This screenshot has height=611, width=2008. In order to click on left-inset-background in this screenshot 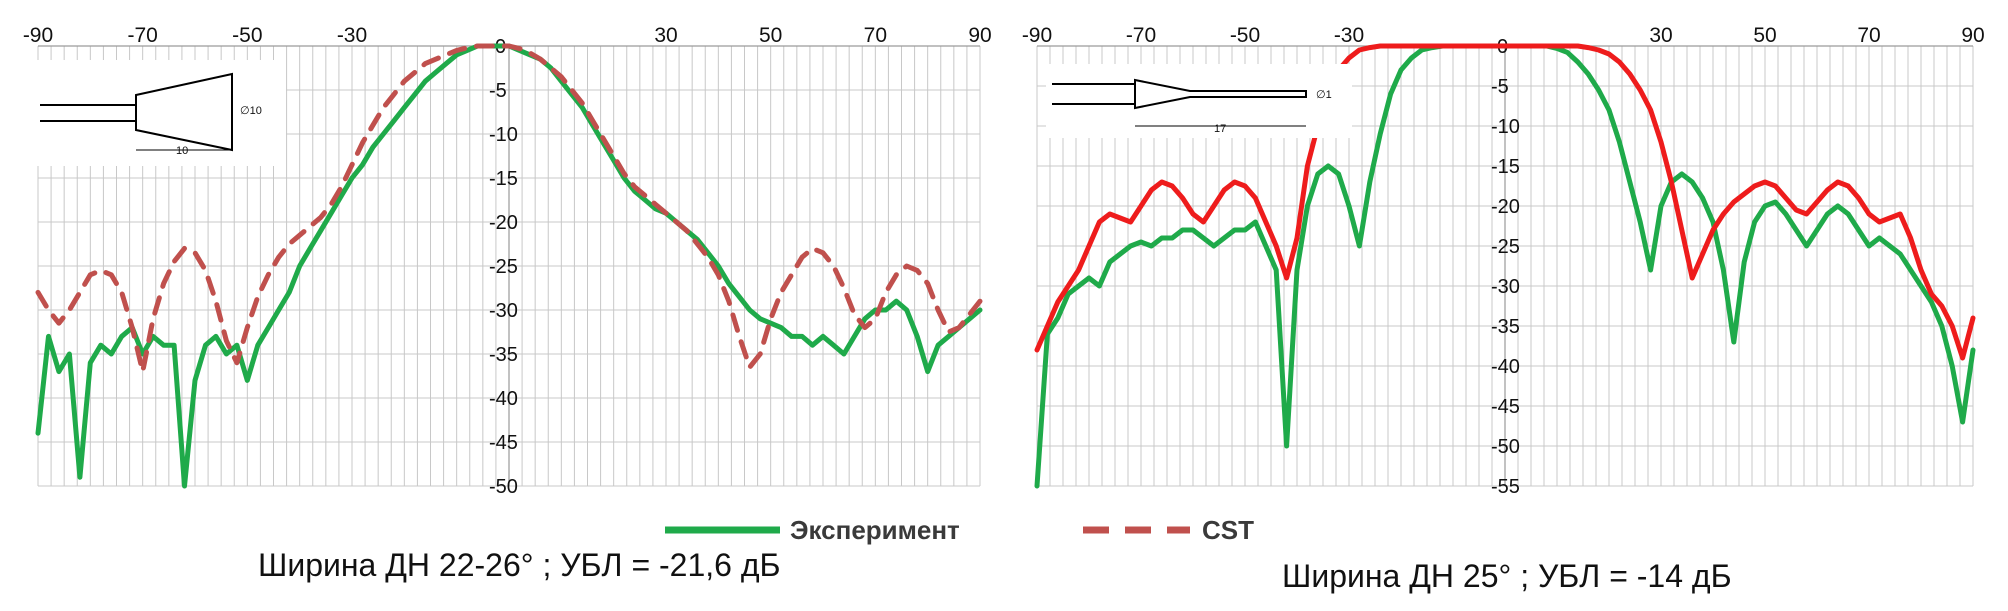, I will do `click(161, 113)`.